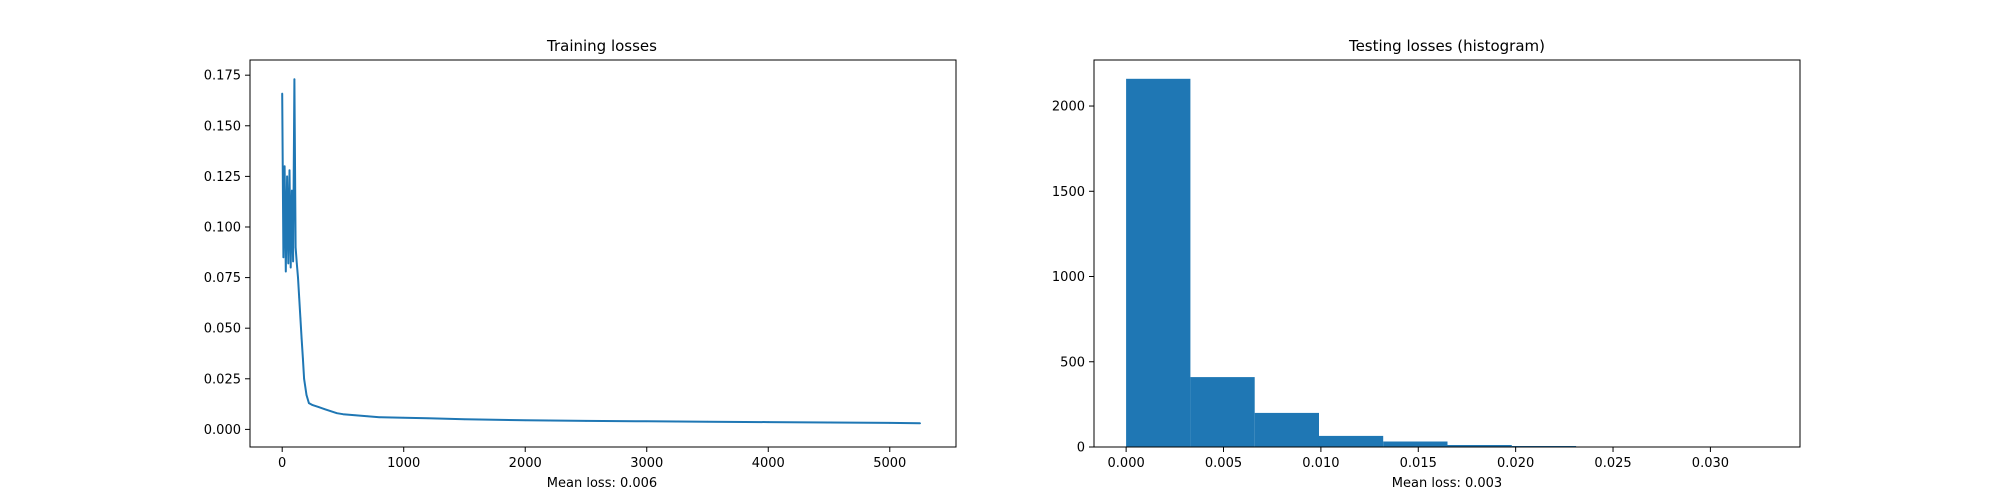 The height and width of the screenshot is (500, 2000). Describe the element at coordinates (222, 329) in the screenshot. I see `training-y-tick-label: 0.050` at that location.